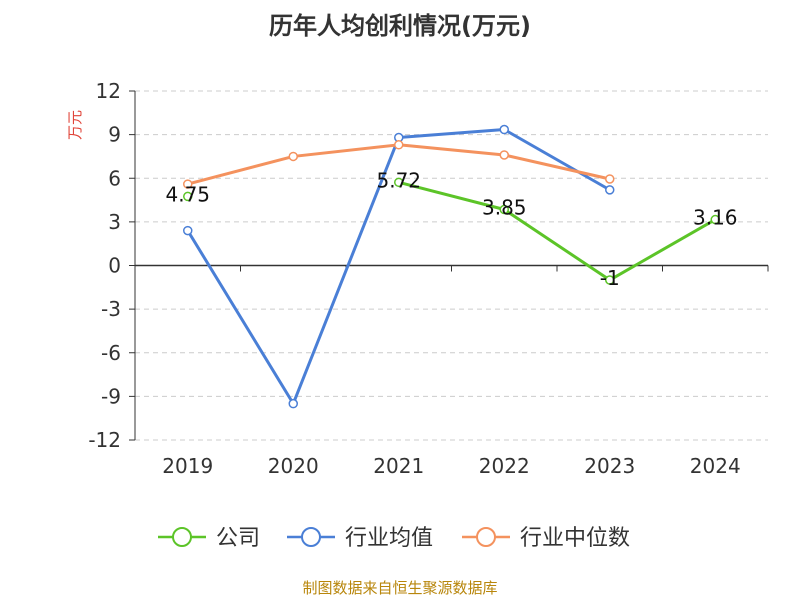  I want to click on y-tick-label: 12, so click(108, 91).